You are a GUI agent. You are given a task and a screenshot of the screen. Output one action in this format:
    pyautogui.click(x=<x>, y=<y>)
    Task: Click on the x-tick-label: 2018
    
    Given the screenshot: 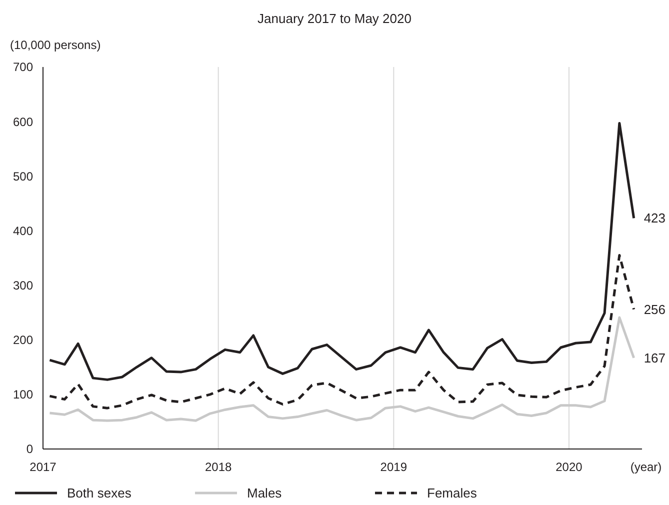 What is the action you would take?
    pyautogui.click(x=218, y=467)
    